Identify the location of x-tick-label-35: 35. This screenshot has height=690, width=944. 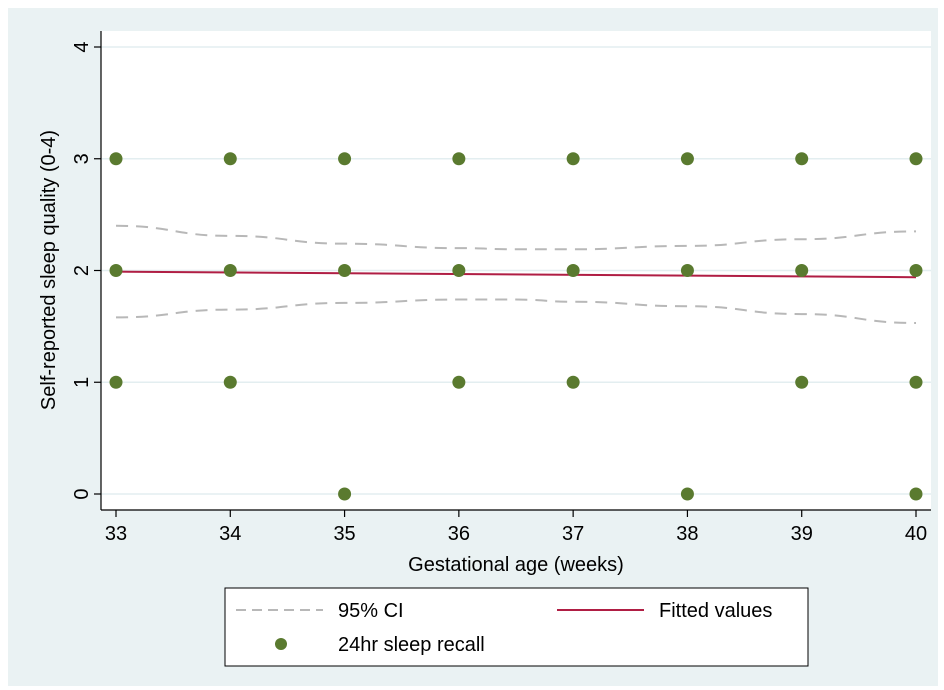
(344, 534).